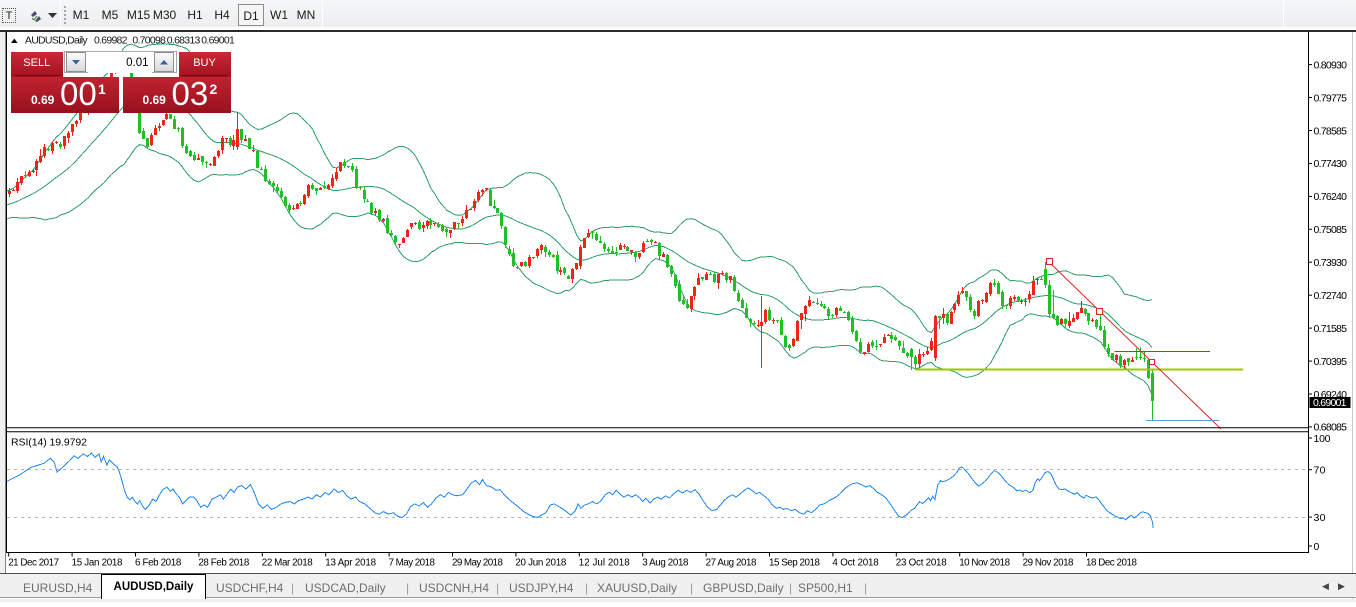 The image size is (1356, 607). What do you see at coordinates (984, 563) in the screenshot?
I see `svg-text: 10 Nov 2018` at bounding box center [984, 563].